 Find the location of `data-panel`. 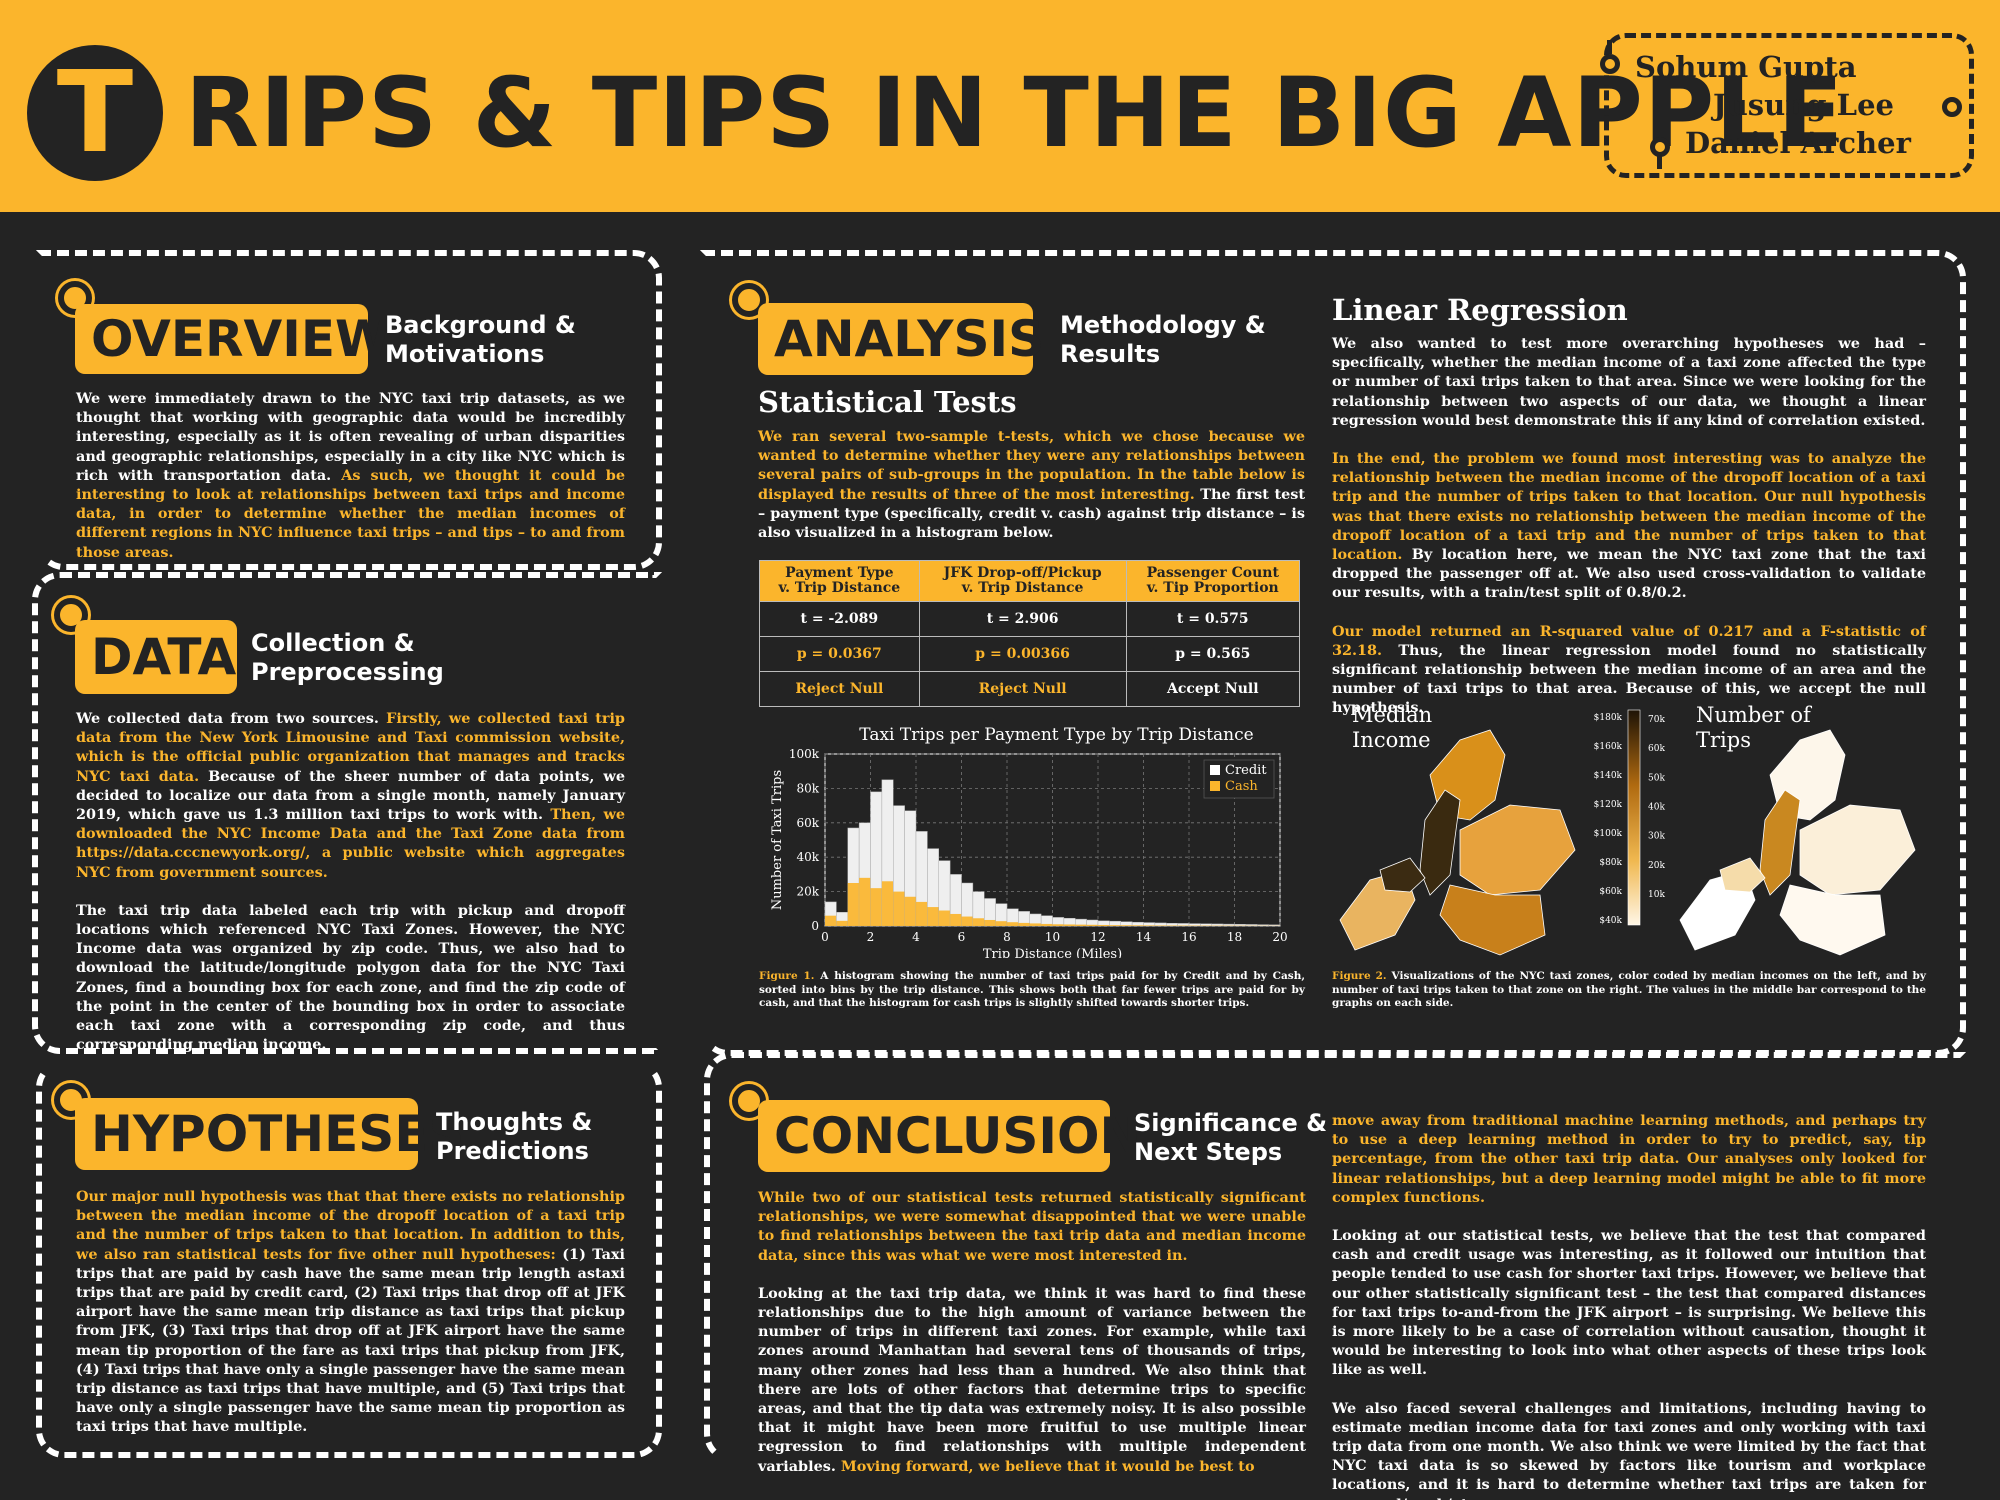

data-panel is located at coordinates (347, 813).